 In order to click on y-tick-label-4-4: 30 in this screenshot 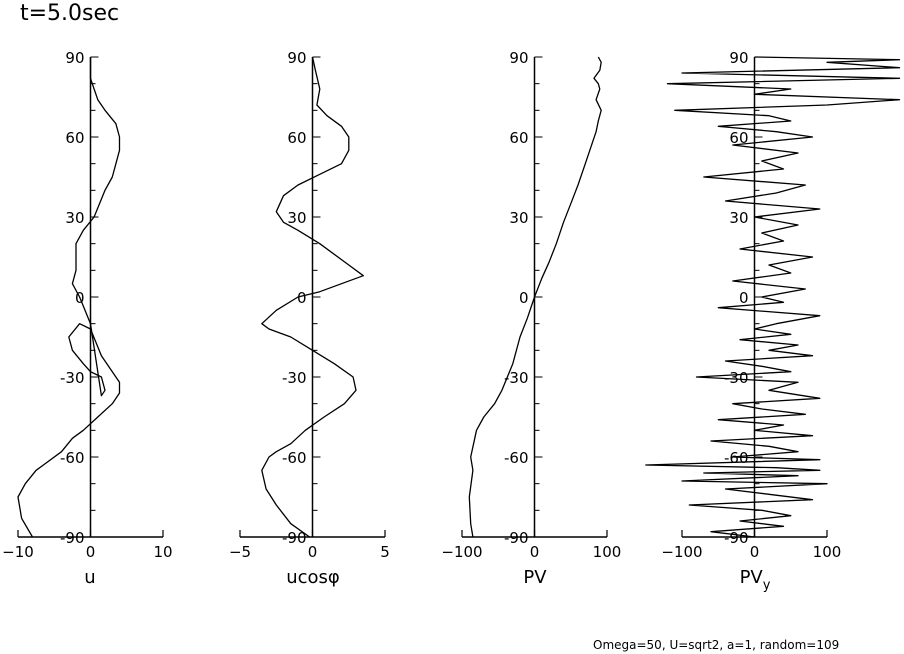, I will do `click(738, 218)`.